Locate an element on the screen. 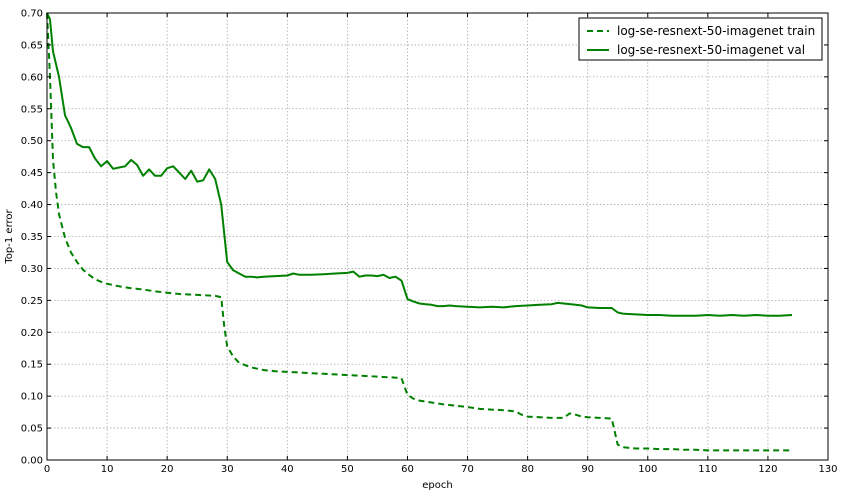 This screenshot has width=845, height=494. x-tick-label: 60 is located at coordinates (407, 469).